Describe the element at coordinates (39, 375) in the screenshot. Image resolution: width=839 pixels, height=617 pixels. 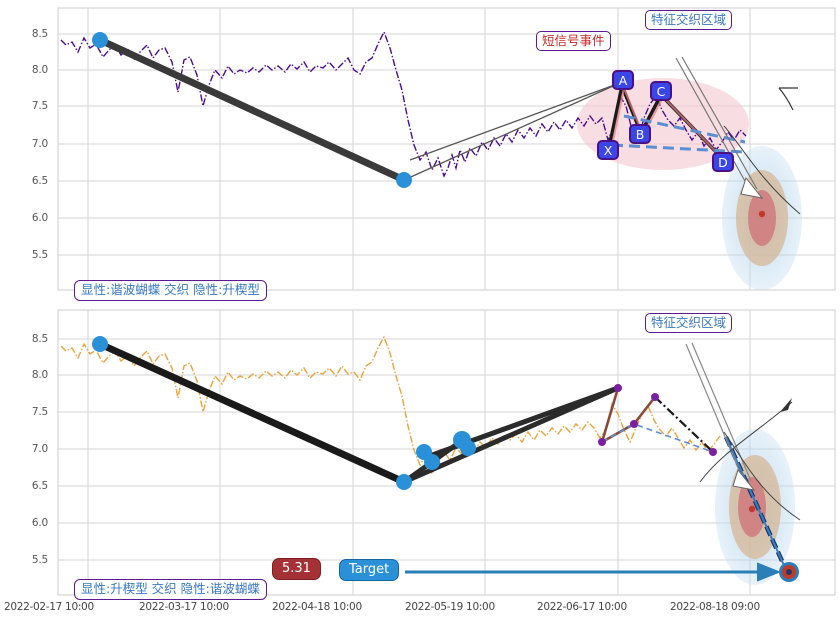
I see `bottom-ytick-1: 8.0` at that location.